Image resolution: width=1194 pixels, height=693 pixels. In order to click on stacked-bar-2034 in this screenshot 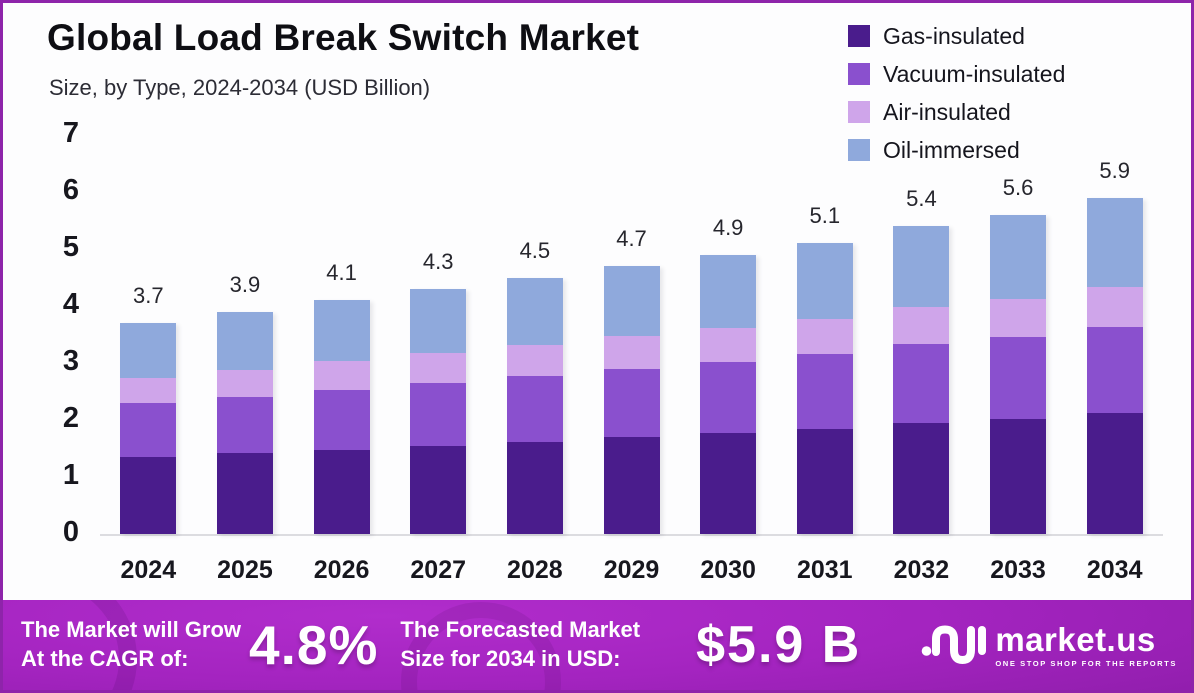, I will do `click(1114, 365)`.